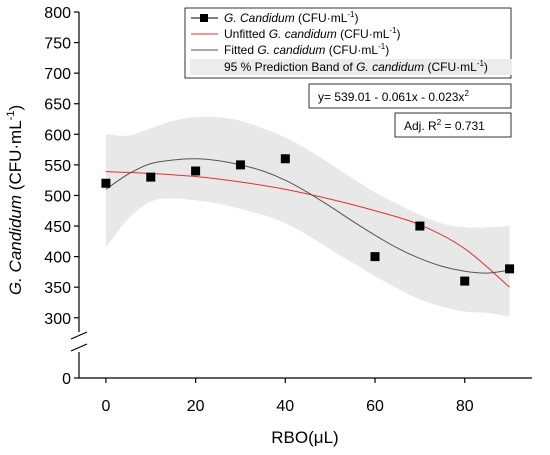  What do you see at coordinates (287, 396) in the screenshot?
I see `x-ticks: 0 20 40 60 80` at bounding box center [287, 396].